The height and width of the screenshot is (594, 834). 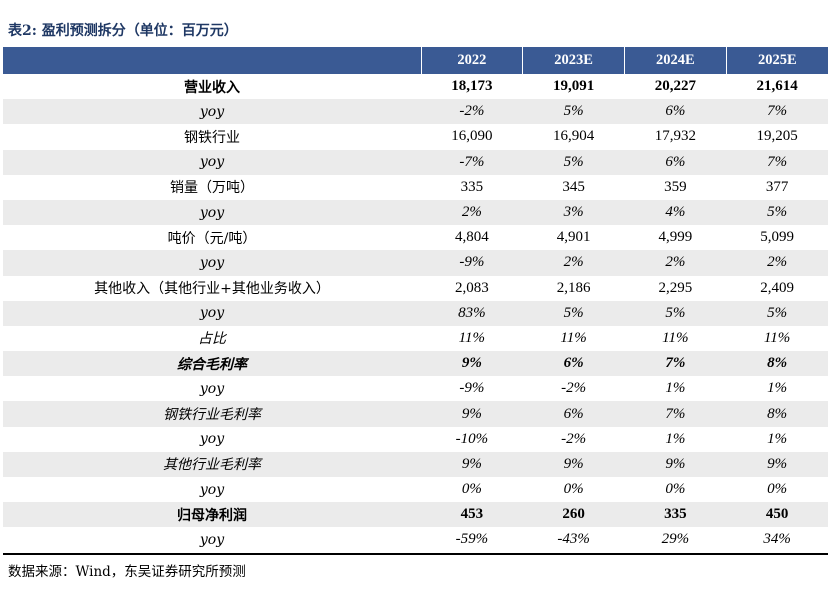 I want to click on row-value-2023e: 11%, so click(x=573, y=338).